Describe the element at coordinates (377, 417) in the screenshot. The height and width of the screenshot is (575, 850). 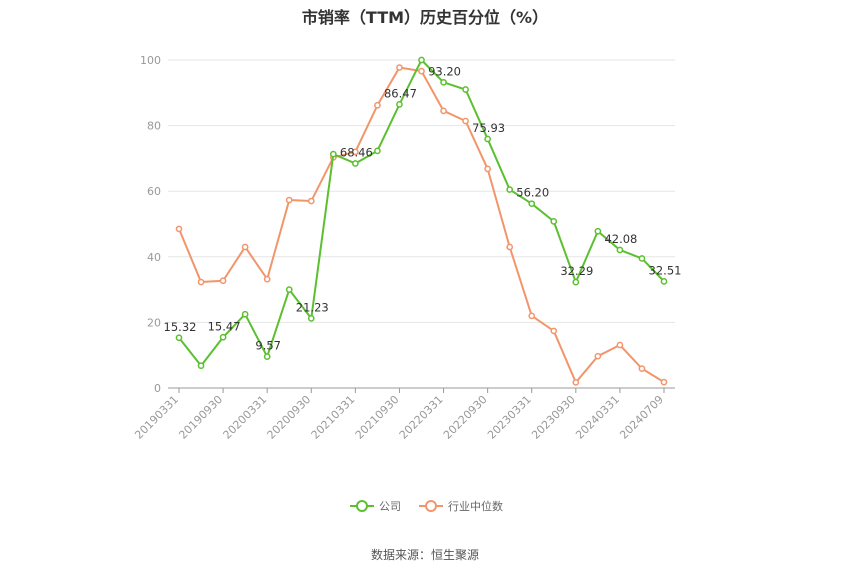
I see `x-tick-label: 20210930` at that location.